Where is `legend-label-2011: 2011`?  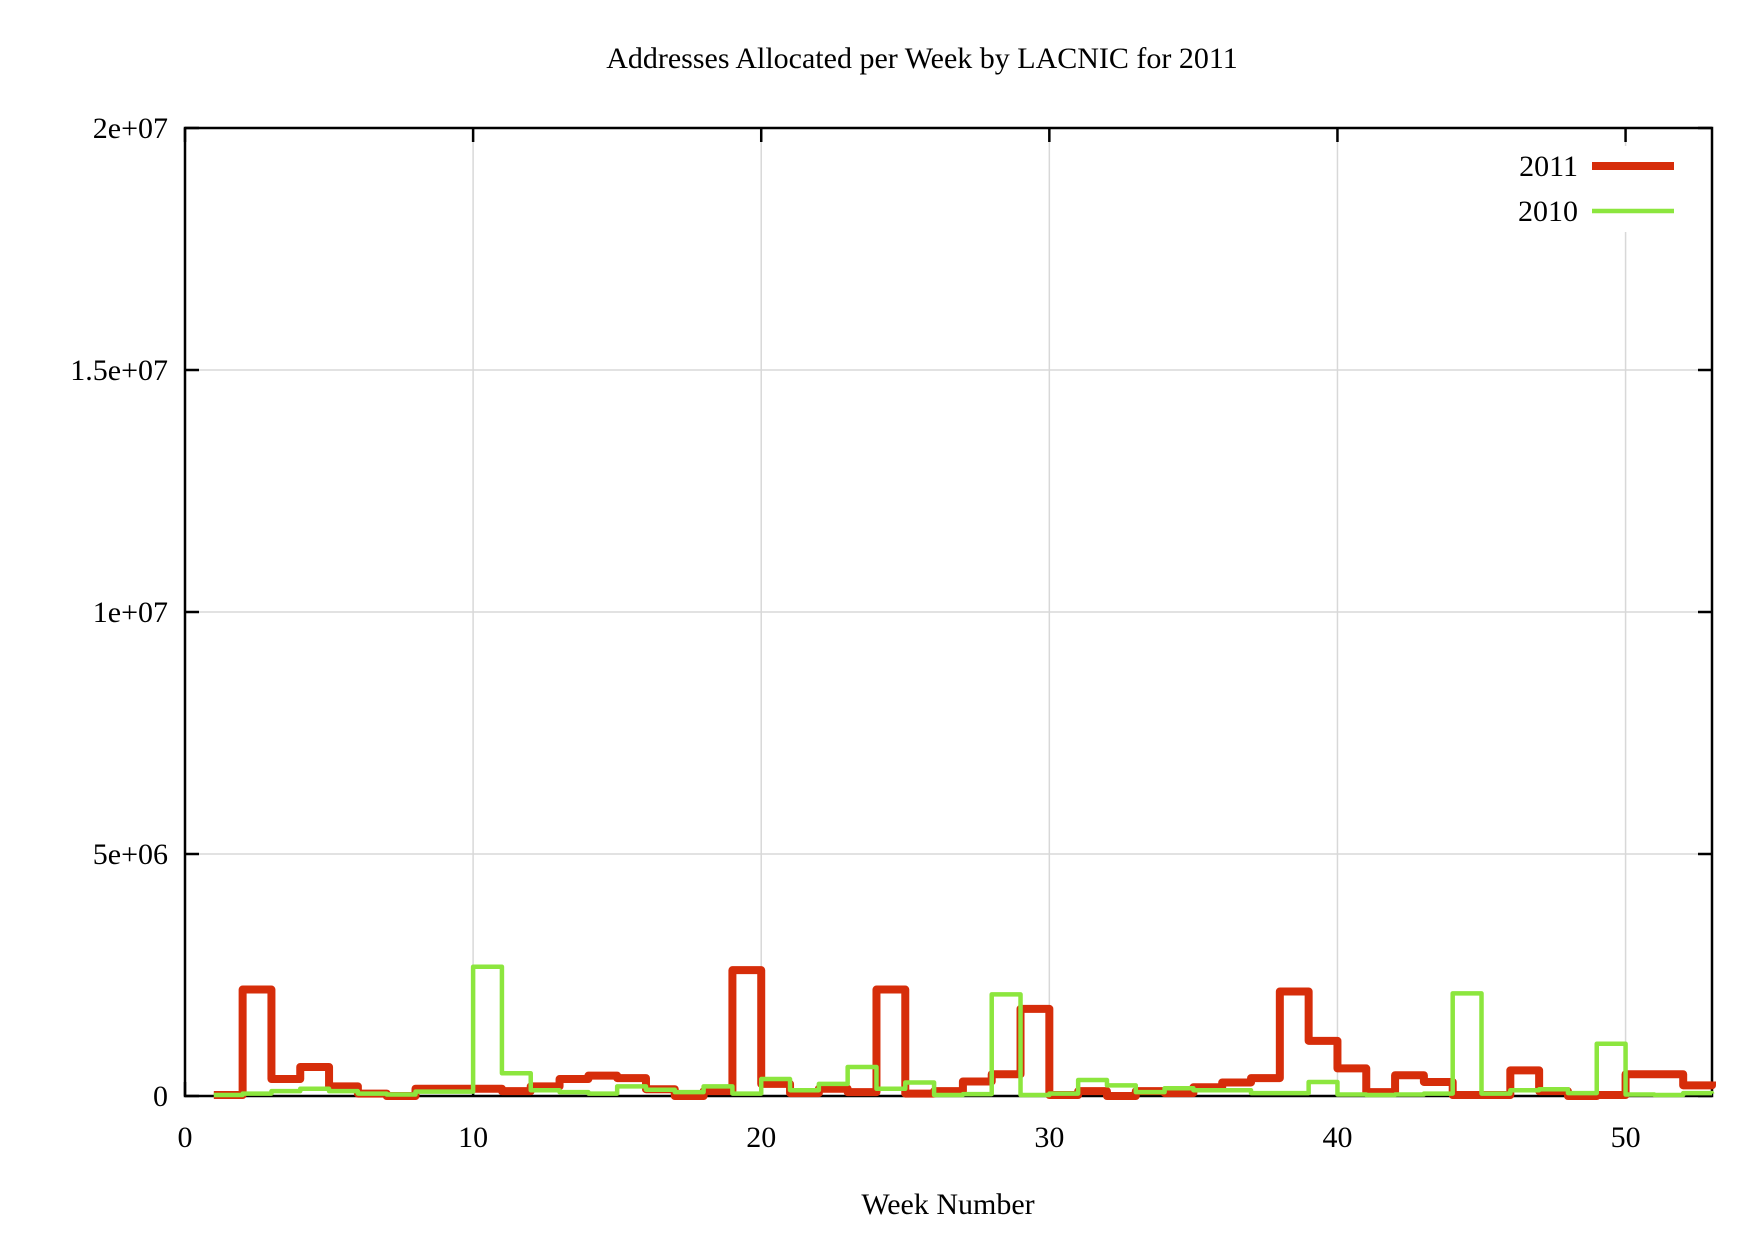
legend-label-2011: 2011 is located at coordinates (1548, 166).